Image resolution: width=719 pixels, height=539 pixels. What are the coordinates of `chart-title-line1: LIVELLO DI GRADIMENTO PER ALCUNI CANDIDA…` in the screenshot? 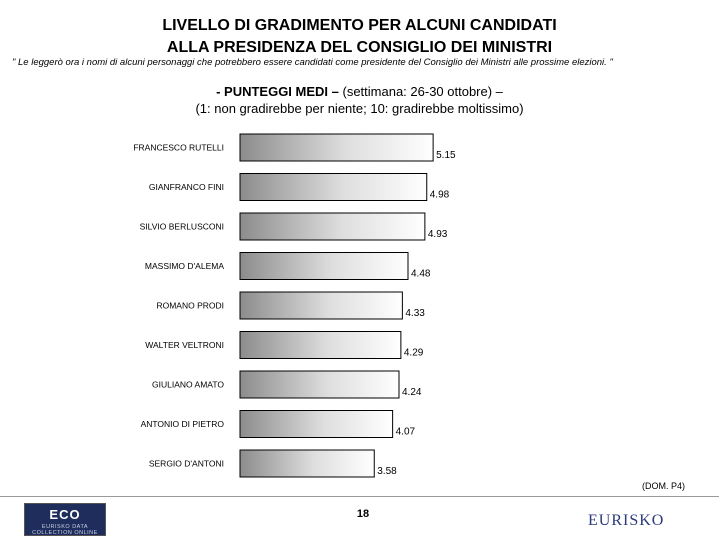 It's located at (359, 25).